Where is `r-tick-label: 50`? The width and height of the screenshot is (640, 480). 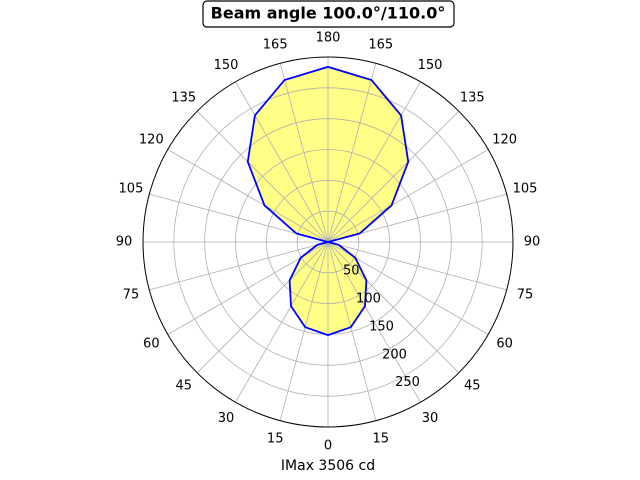 r-tick-label: 50 is located at coordinates (351, 270).